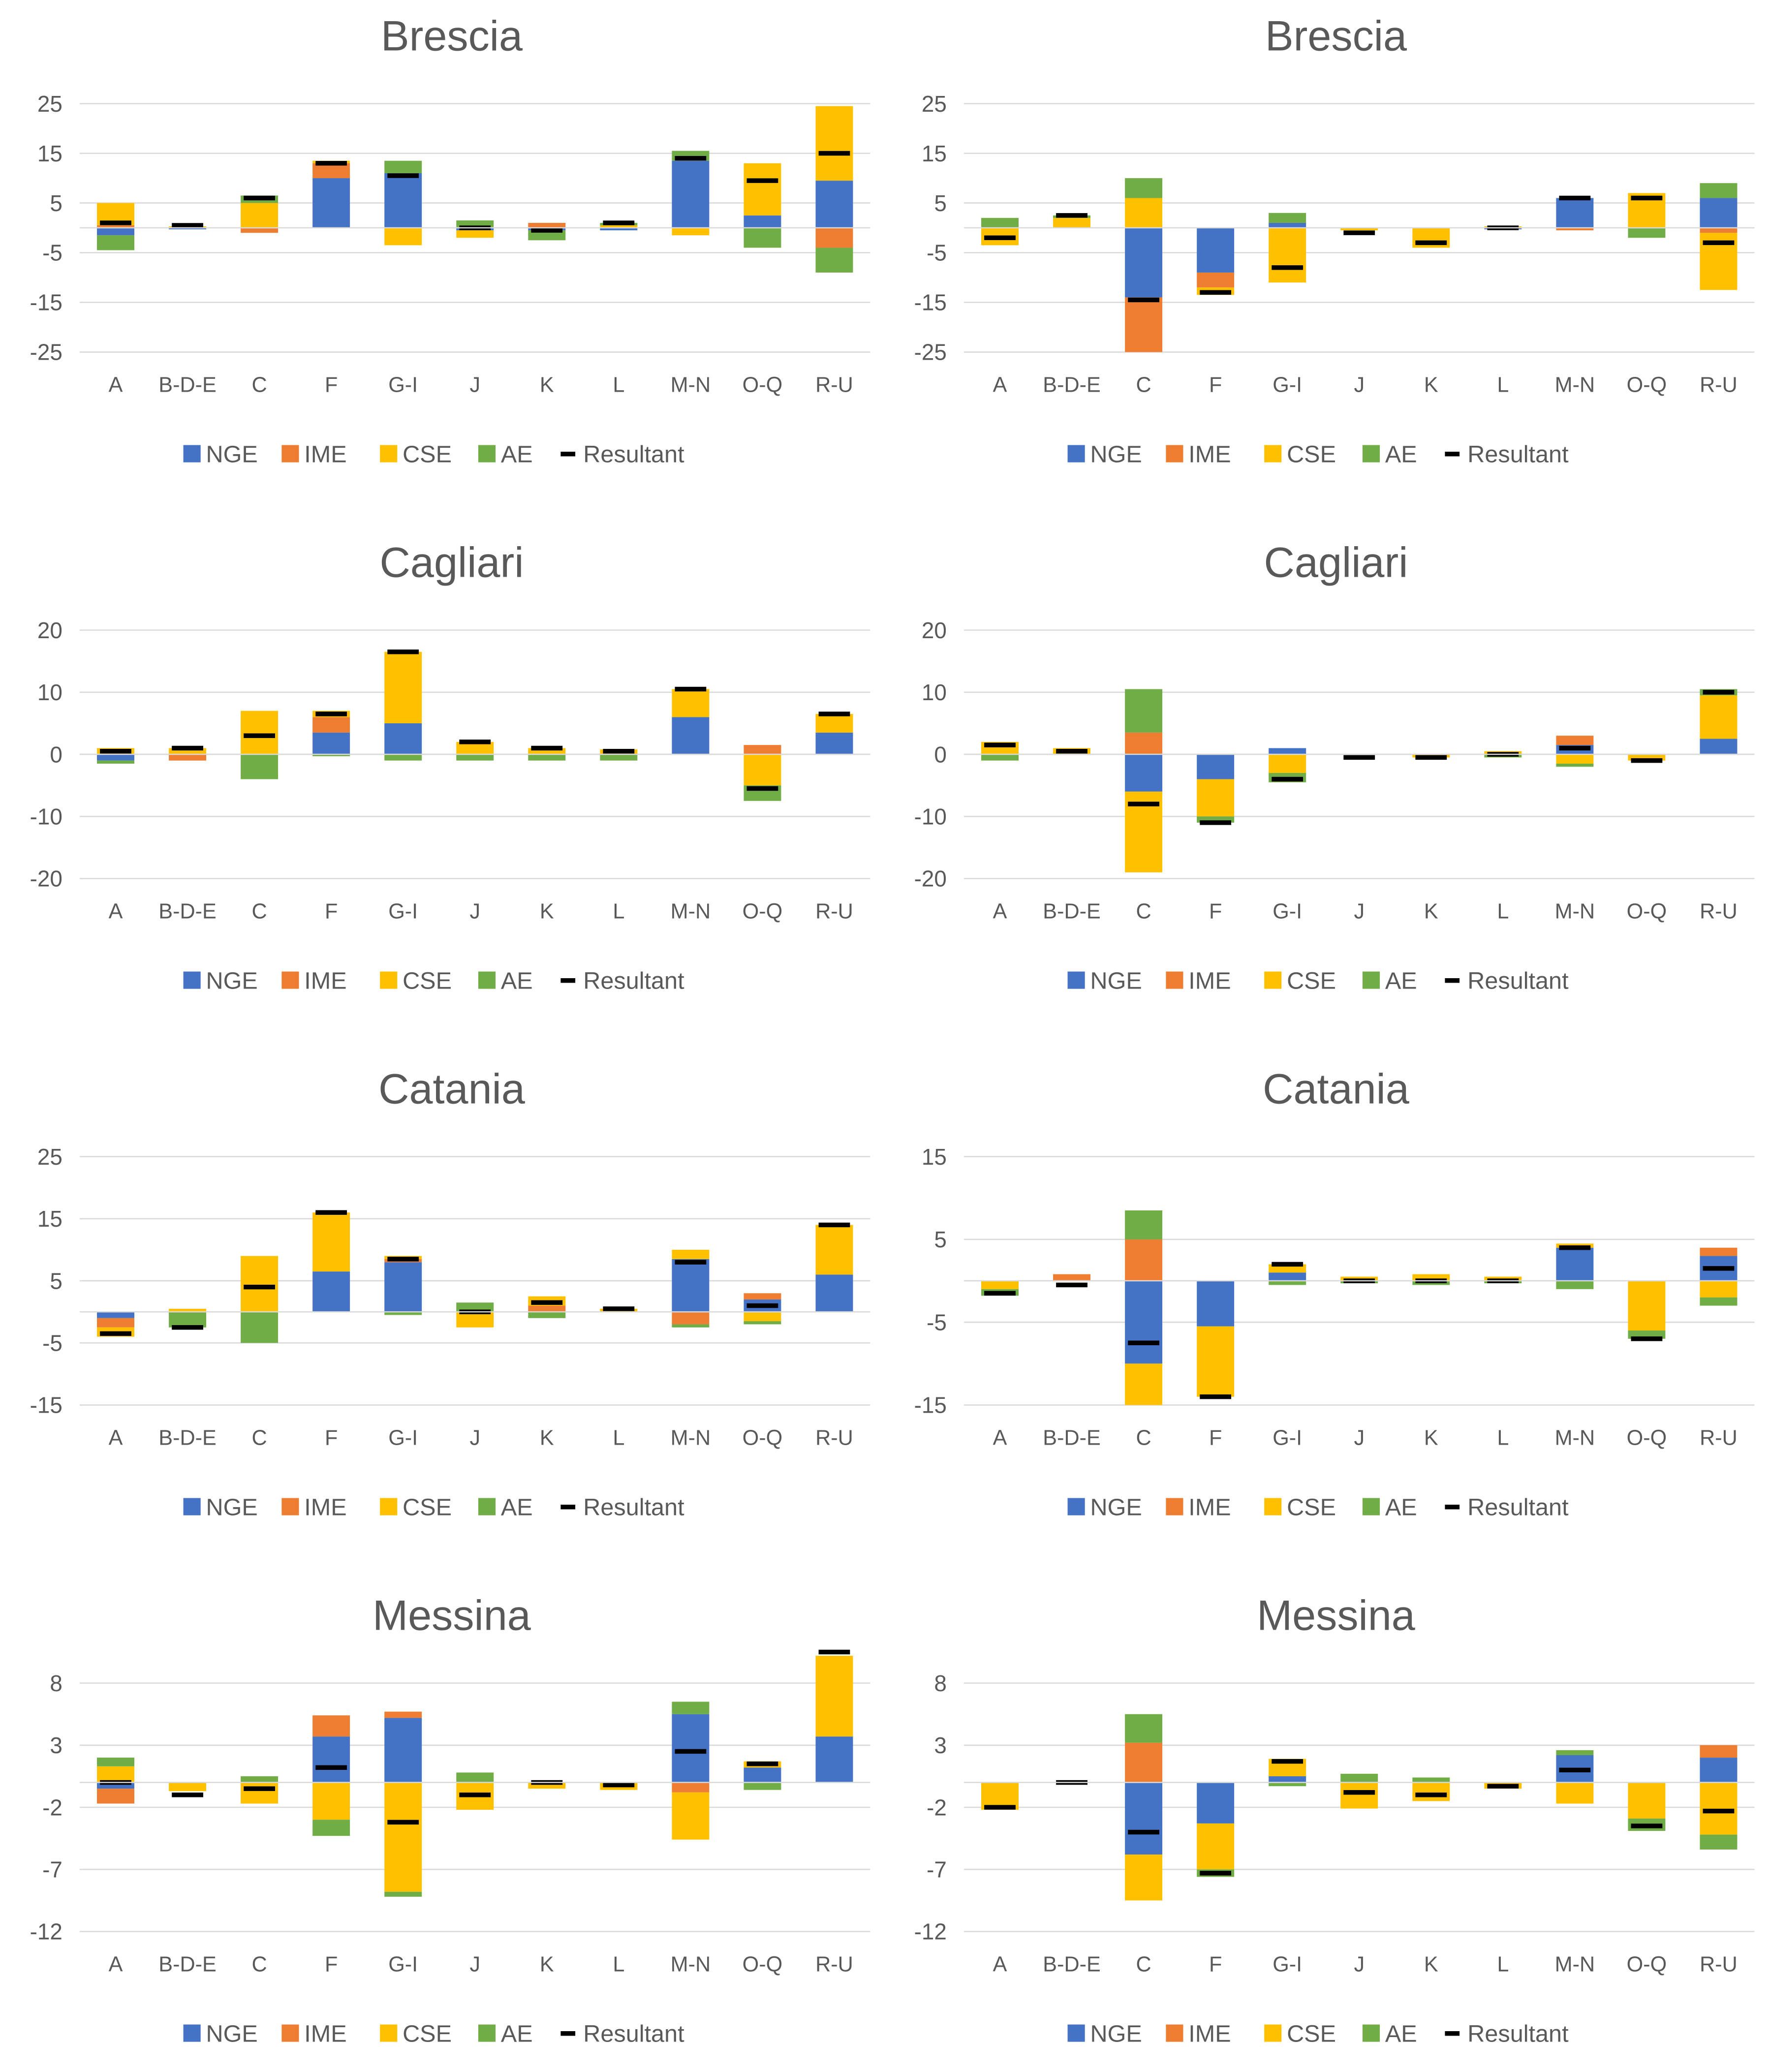 The image size is (1769, 2072). I want to click on legend-label: IME, so click(1209, 1507).